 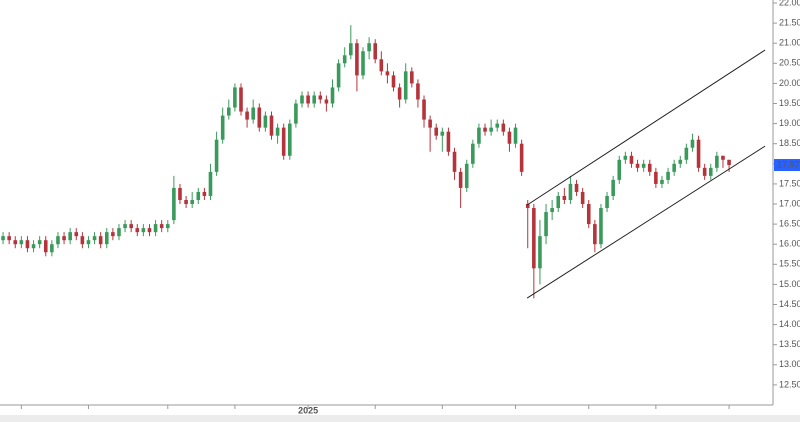 What do you see at coordinates (789, 43) in the screenshot?
I see `y-tick-label: 21.00` at bounding box center [789, 43].